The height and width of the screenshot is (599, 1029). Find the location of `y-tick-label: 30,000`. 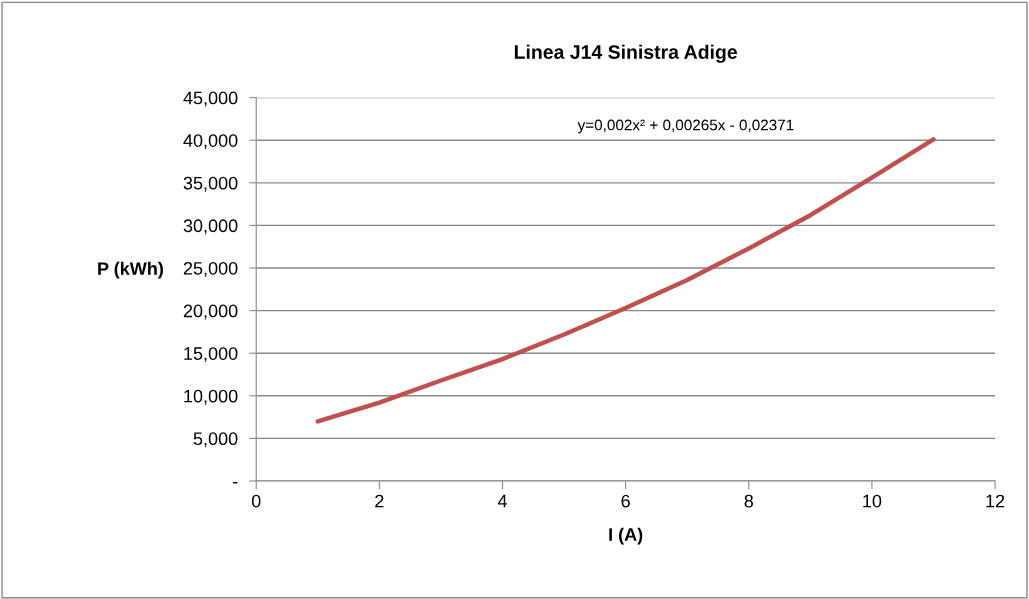

y-tick-label: 30,000 is located at coordinates (210, 227).